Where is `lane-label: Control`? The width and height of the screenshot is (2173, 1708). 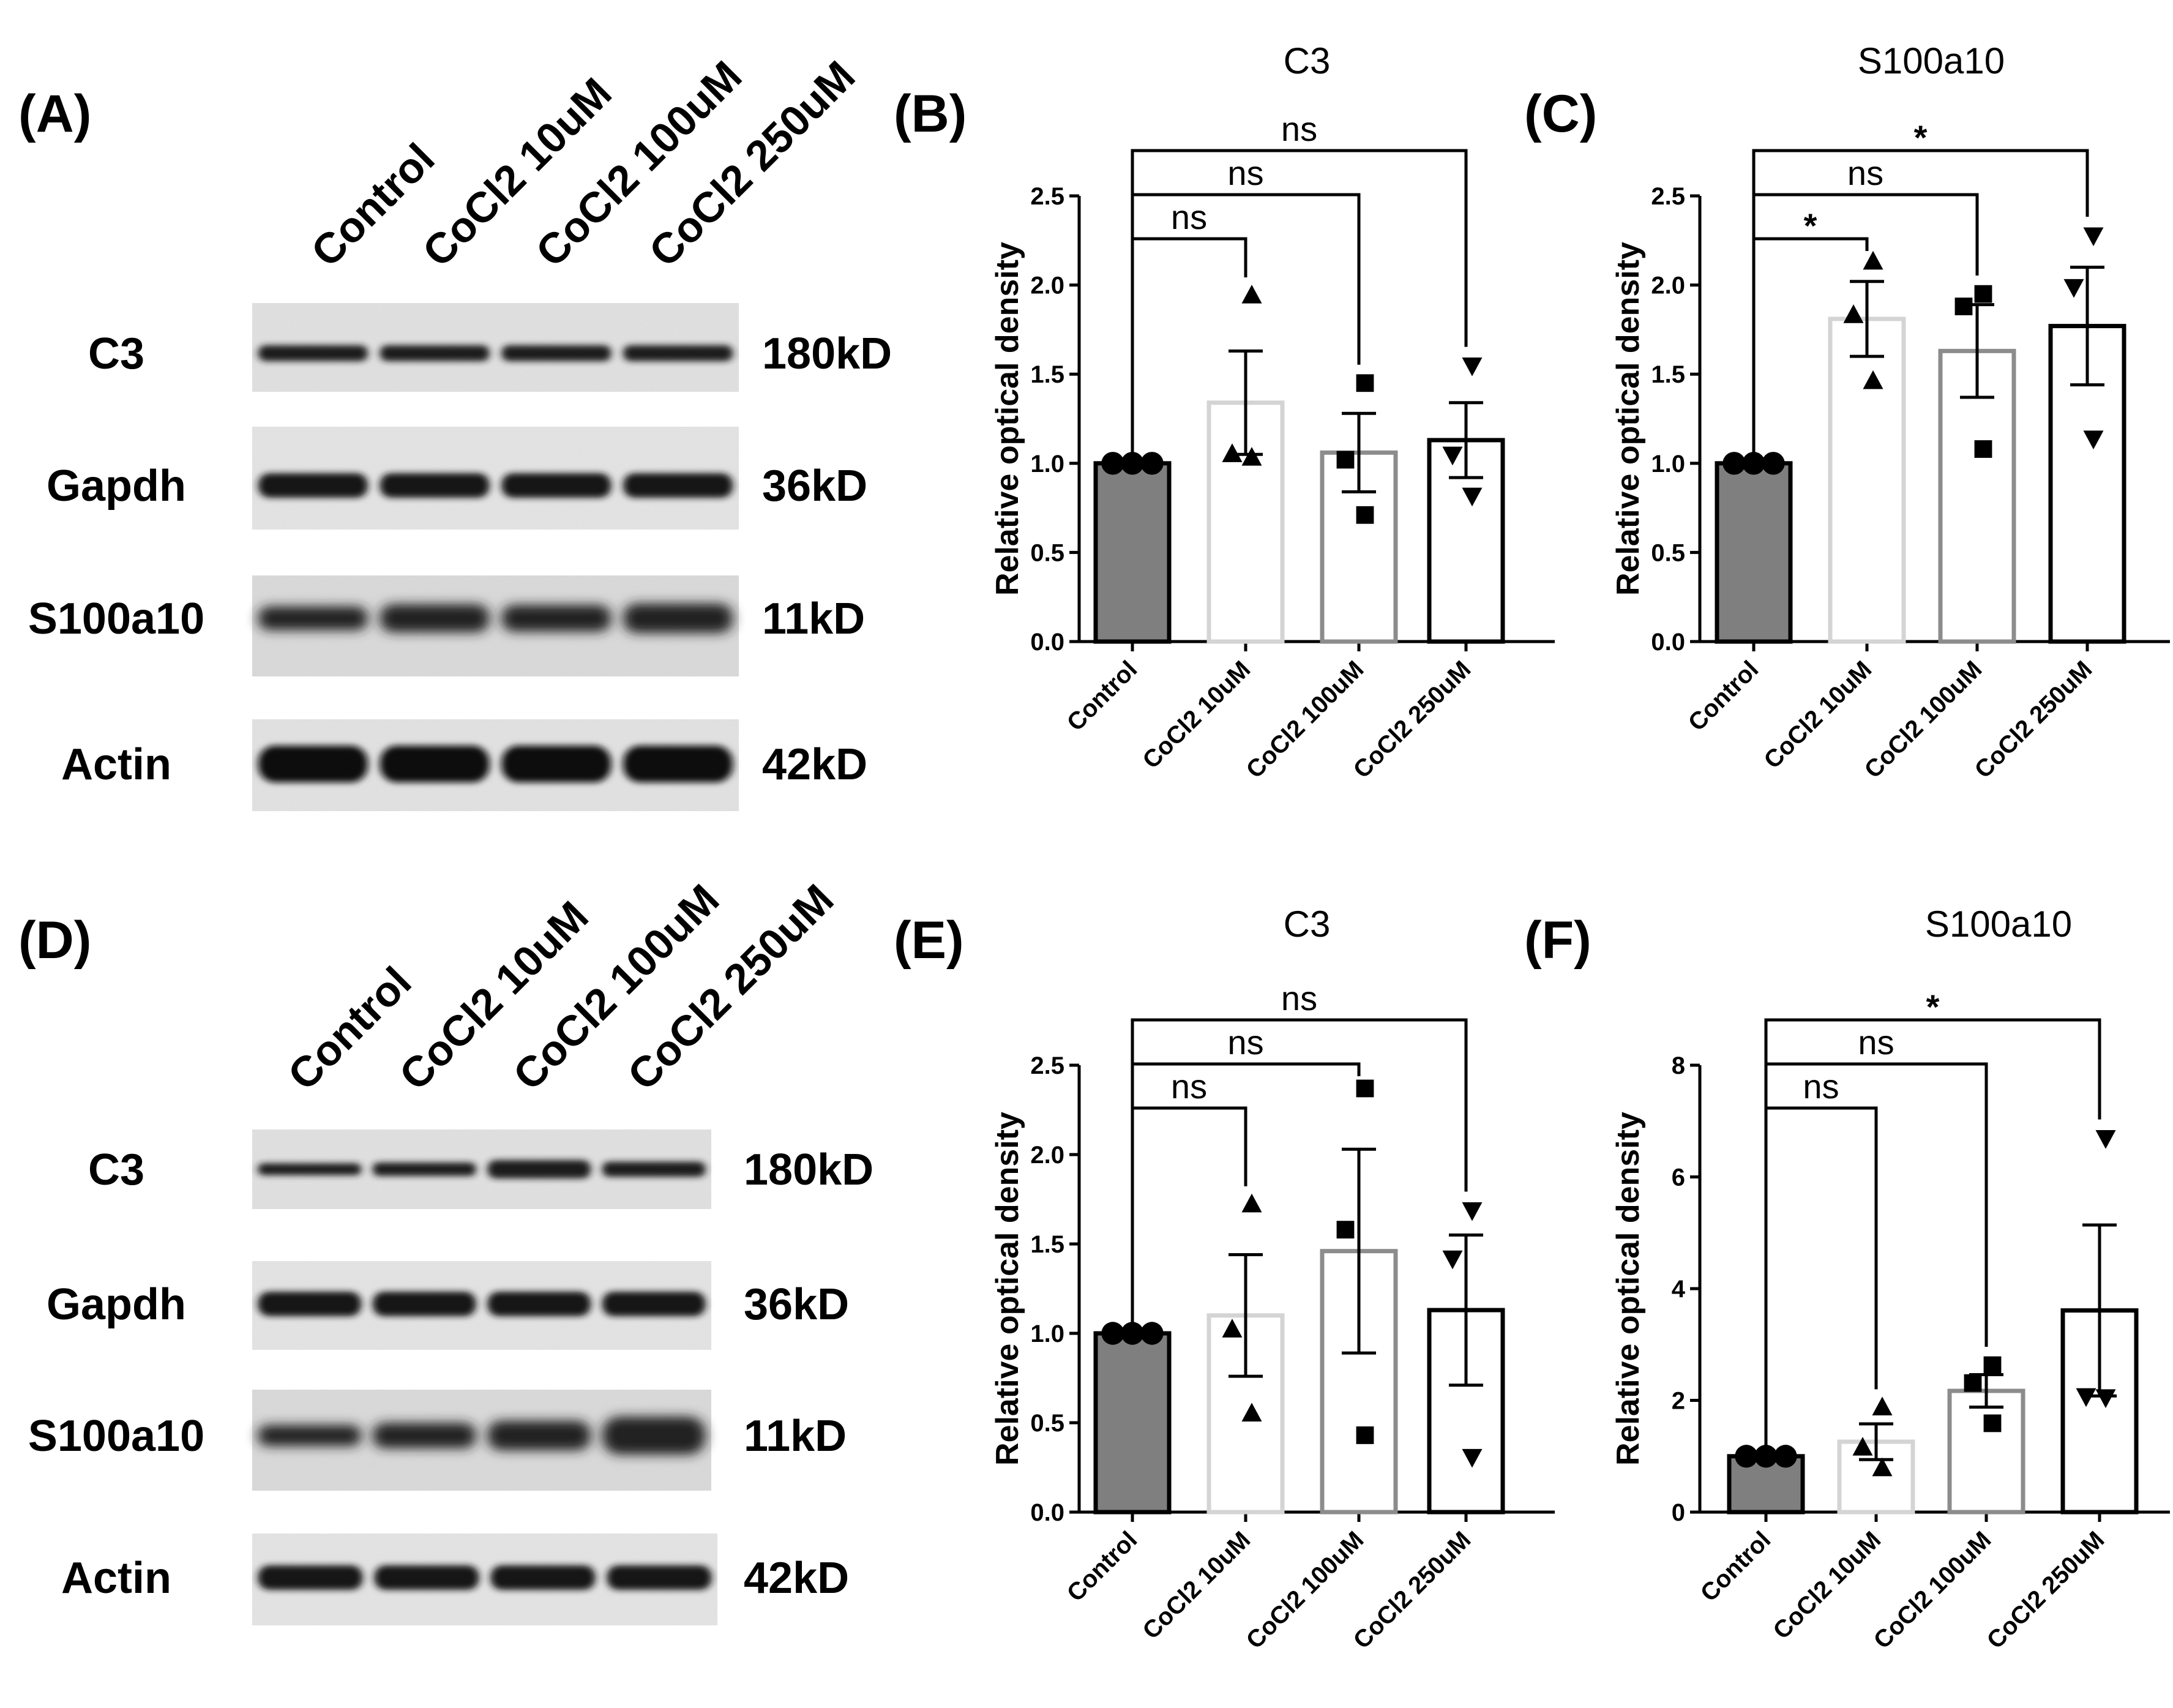
lane-label: Control is located at coordinates (372, 205).